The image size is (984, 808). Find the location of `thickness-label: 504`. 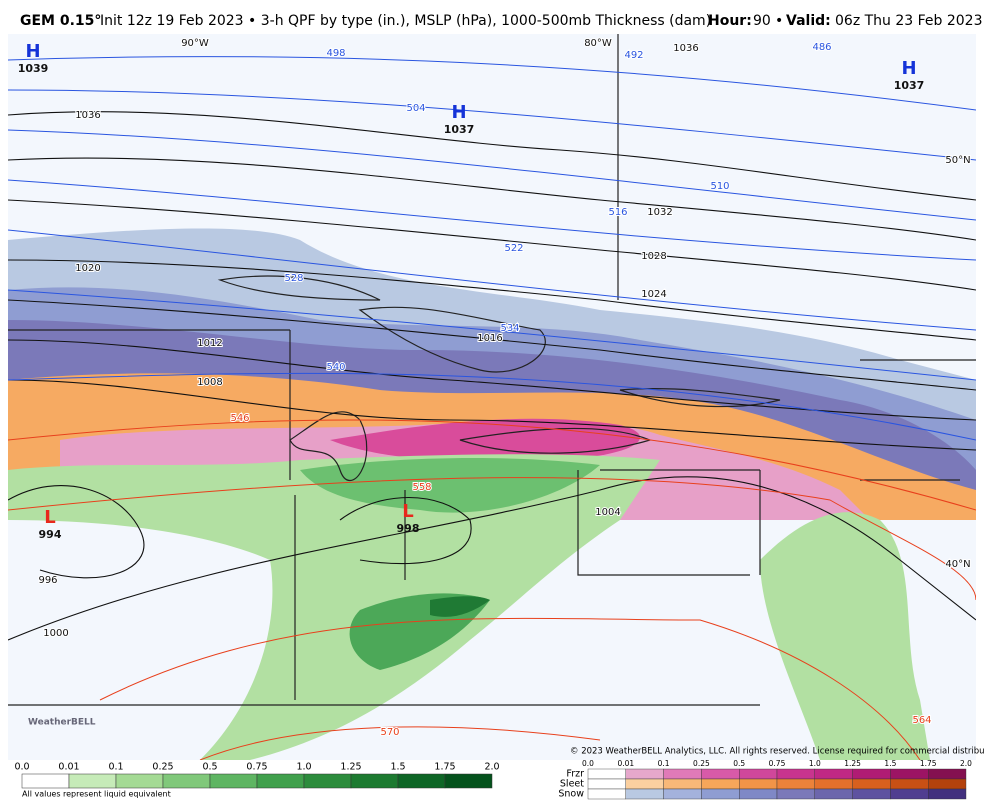

thickness-label: 504 is located at coordinates (415, 108).